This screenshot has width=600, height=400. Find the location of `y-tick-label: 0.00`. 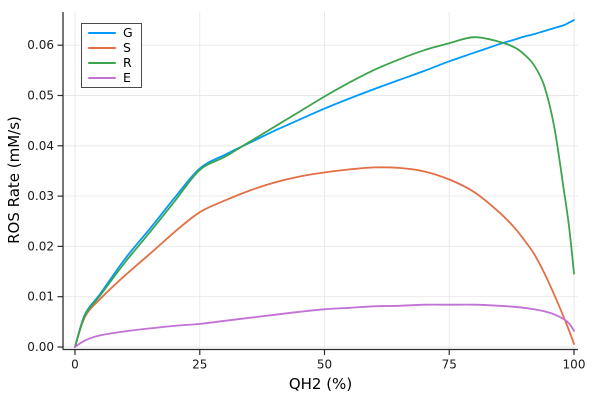

y-tick-label: 0.00 is located at coordinates (40, 347).